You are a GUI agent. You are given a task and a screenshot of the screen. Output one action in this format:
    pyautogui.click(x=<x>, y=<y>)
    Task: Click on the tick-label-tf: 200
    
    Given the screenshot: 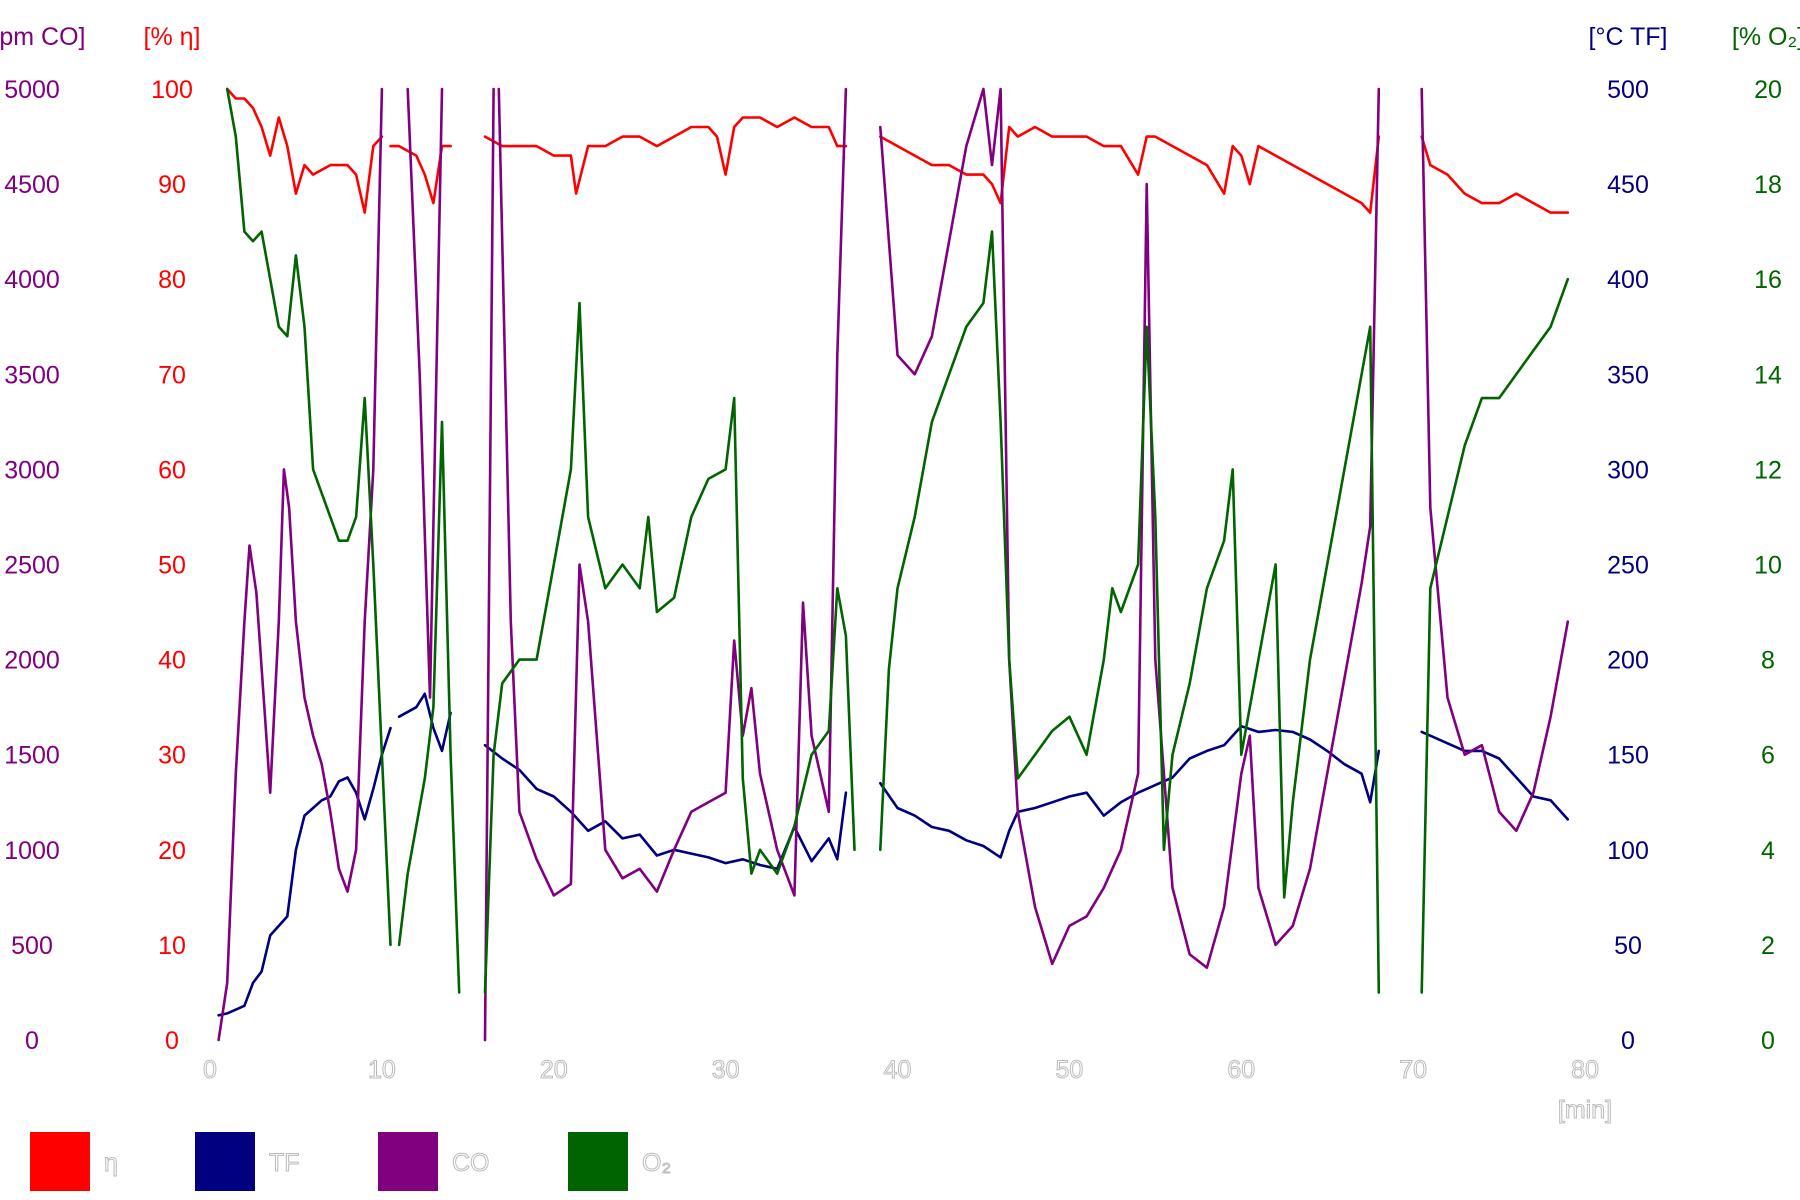 What is the action you would take?
    pyautogui.click(x=1628, y=661)
    